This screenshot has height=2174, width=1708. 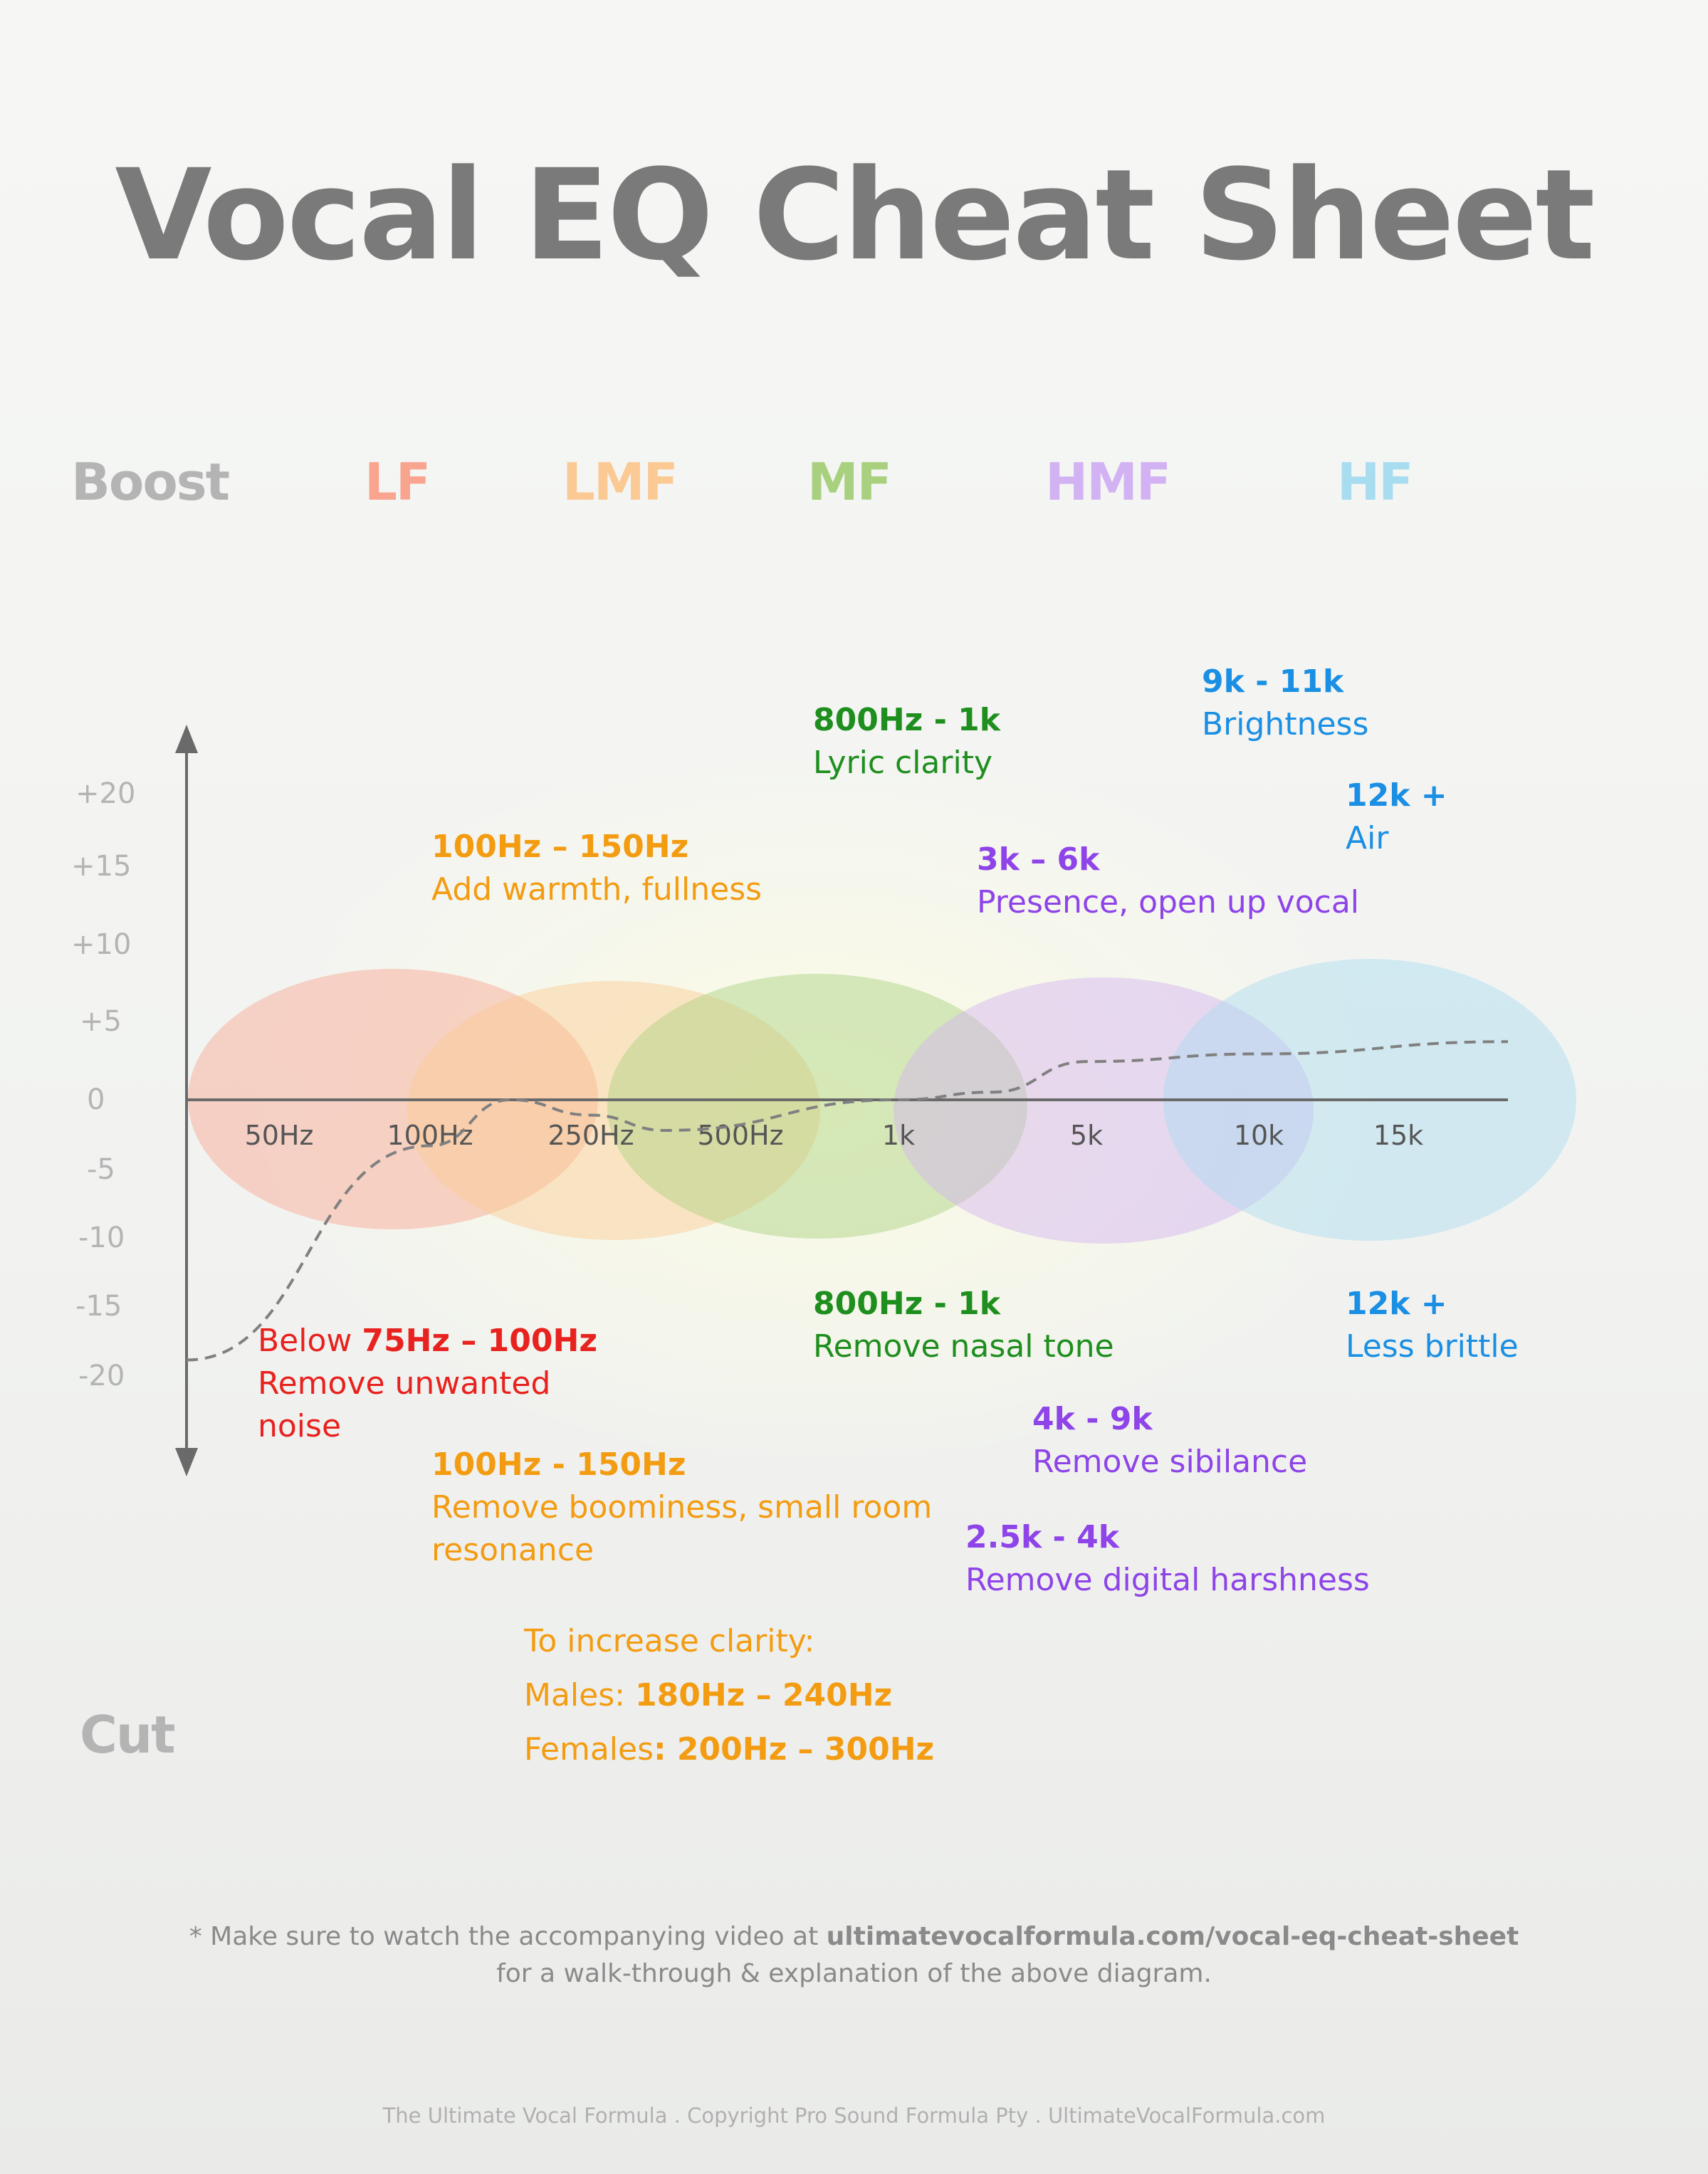 I want to click on clarity-heading: To increase clarity:, so click(x=669, y=1641).